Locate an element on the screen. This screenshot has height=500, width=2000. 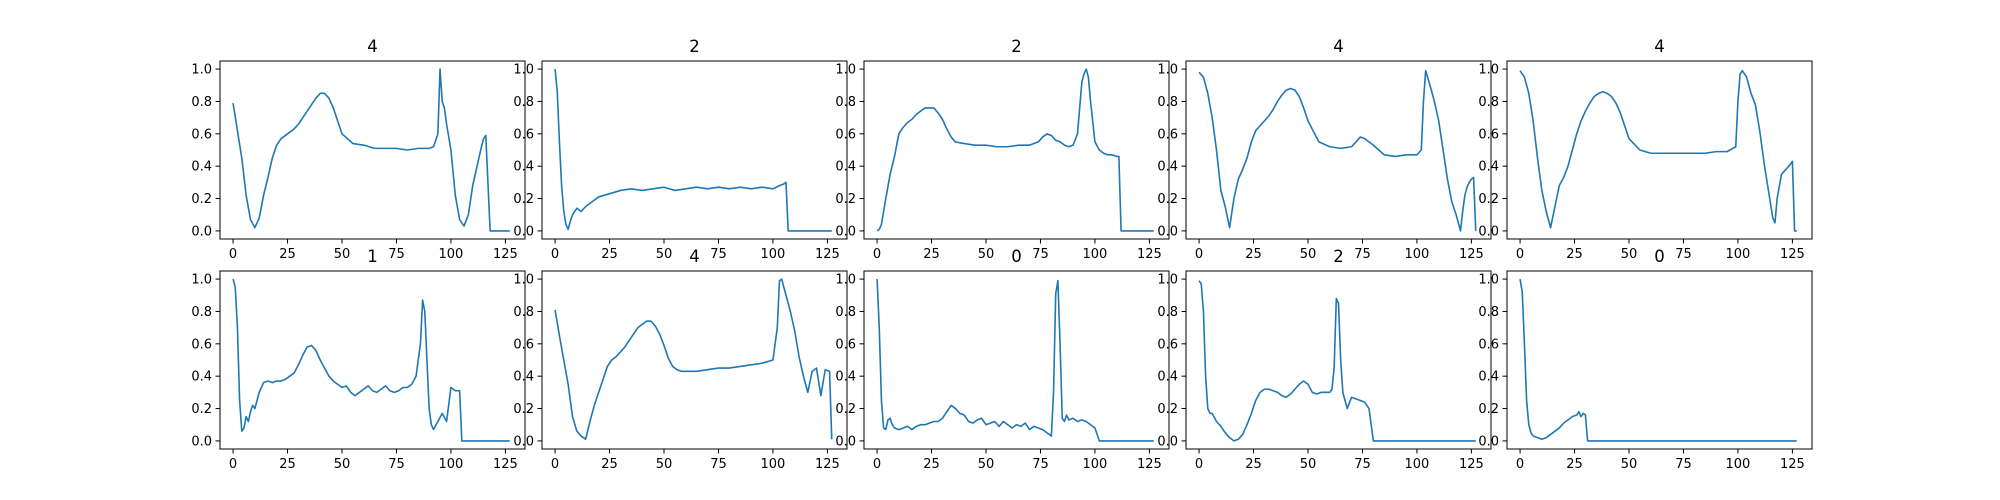
subplot-10: 0 0 25 50 75 100 125 0.0 0.2 0.4 0.6 0.8 1.0 is located at coordinates (1645, 359).